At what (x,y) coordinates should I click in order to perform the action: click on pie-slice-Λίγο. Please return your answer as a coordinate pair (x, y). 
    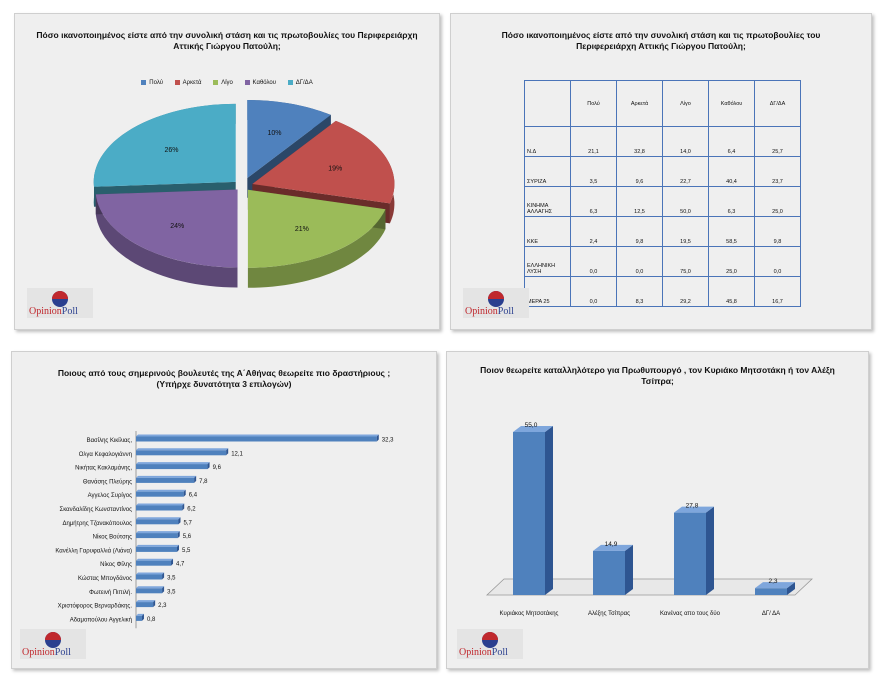
    Looking at the image, I should click on (316, 228).